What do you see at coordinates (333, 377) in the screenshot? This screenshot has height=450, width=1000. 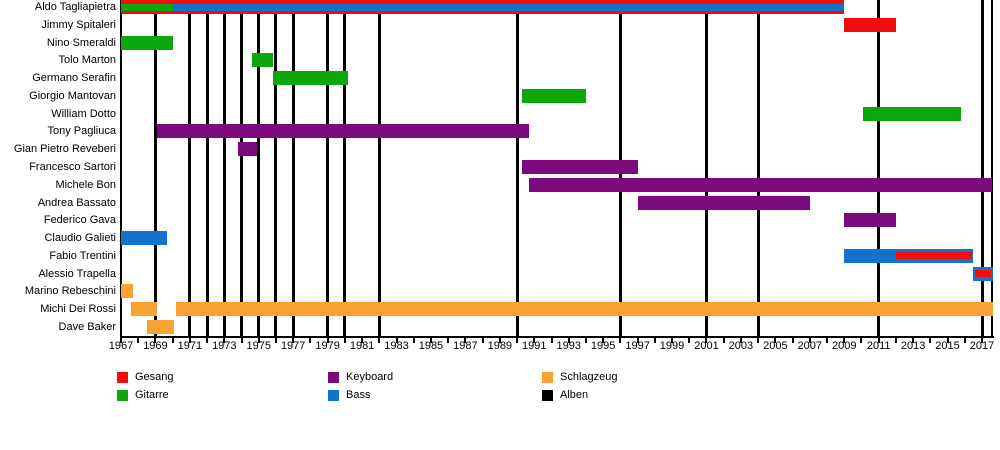 I see `legend-swatch-keyboard` at bounding box center [333, 377].